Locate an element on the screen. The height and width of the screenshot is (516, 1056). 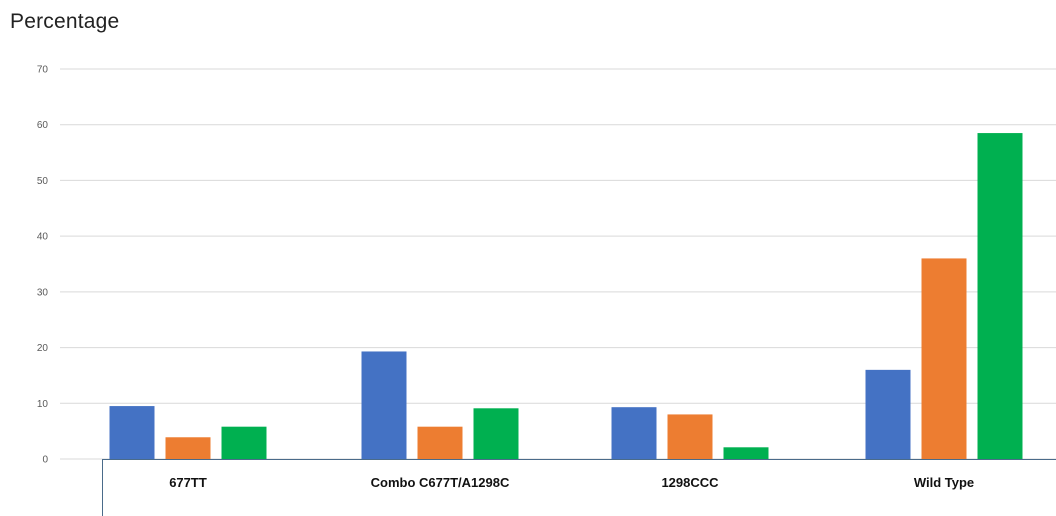
category-axis is located at coordinates (579, 487).